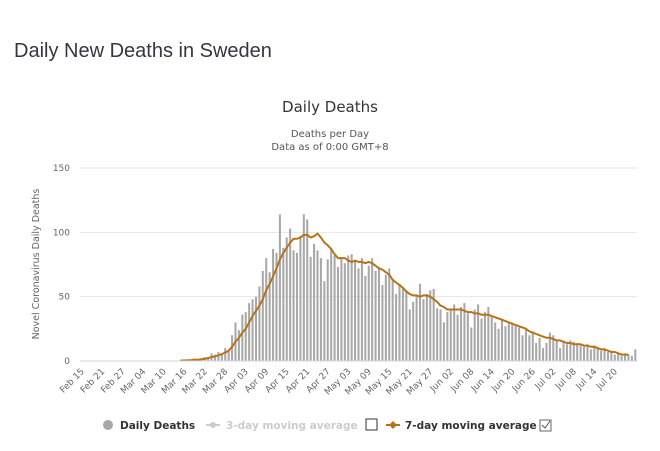 The height and width of the screenshot is (451, 660). What do you see at coordinates (149, 426) in the screenshot?
I see `legend-item-daily-deaths: Daily Deaths` at bounding box center [149, 426].